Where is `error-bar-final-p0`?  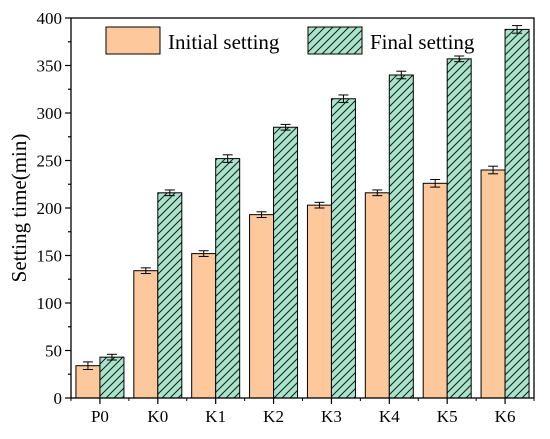
error-bar-final-p0 is located at coordinates (111, 357).